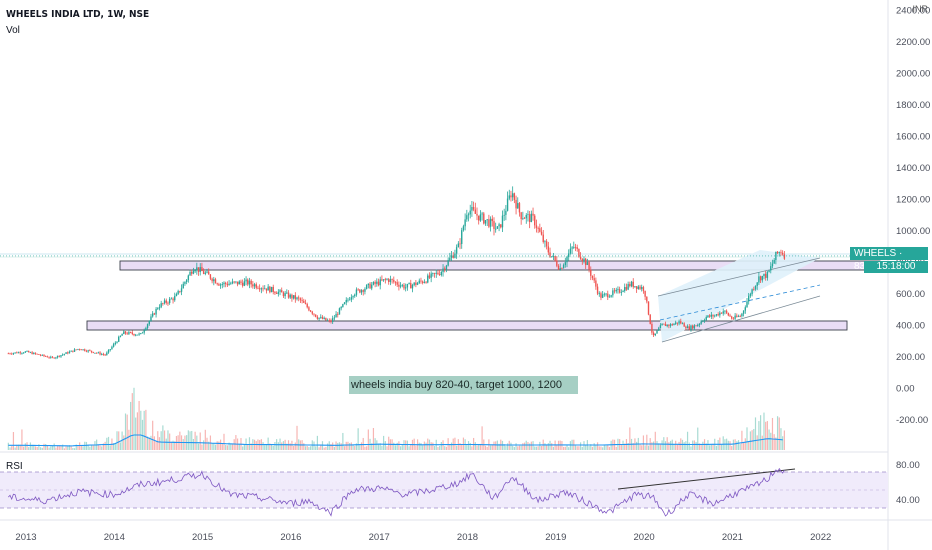  What do you see at coordinates (910, 357) in the screenshot?
I see `price-tick-label: 200.00` at bounding box center [910, 357].